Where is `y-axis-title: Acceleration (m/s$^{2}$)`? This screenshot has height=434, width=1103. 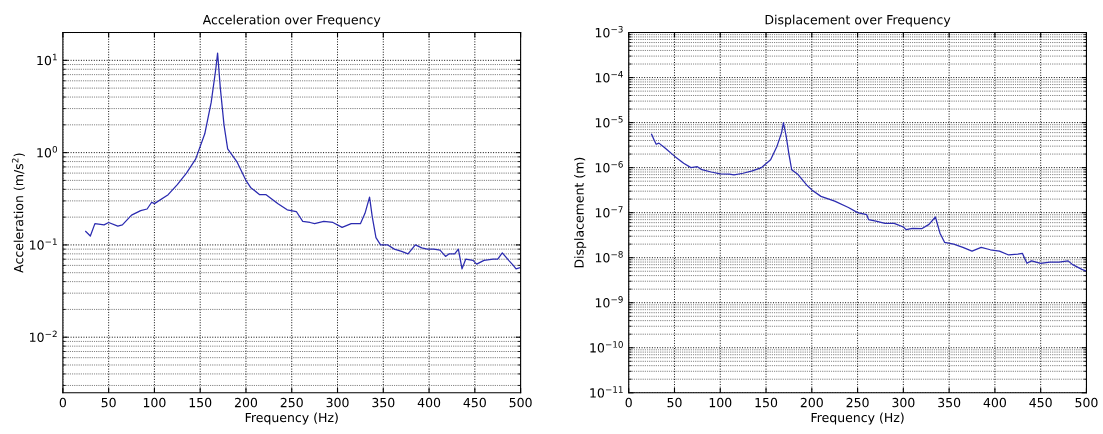 y-axis-title: Acceleration (m/s$^{2}$) is located at coordinates (18, 213).